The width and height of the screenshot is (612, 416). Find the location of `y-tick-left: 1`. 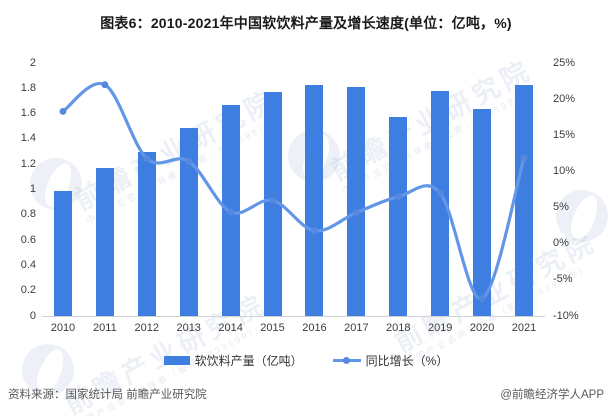

y-tick-left: 1 is located at coordinates (32, 189).